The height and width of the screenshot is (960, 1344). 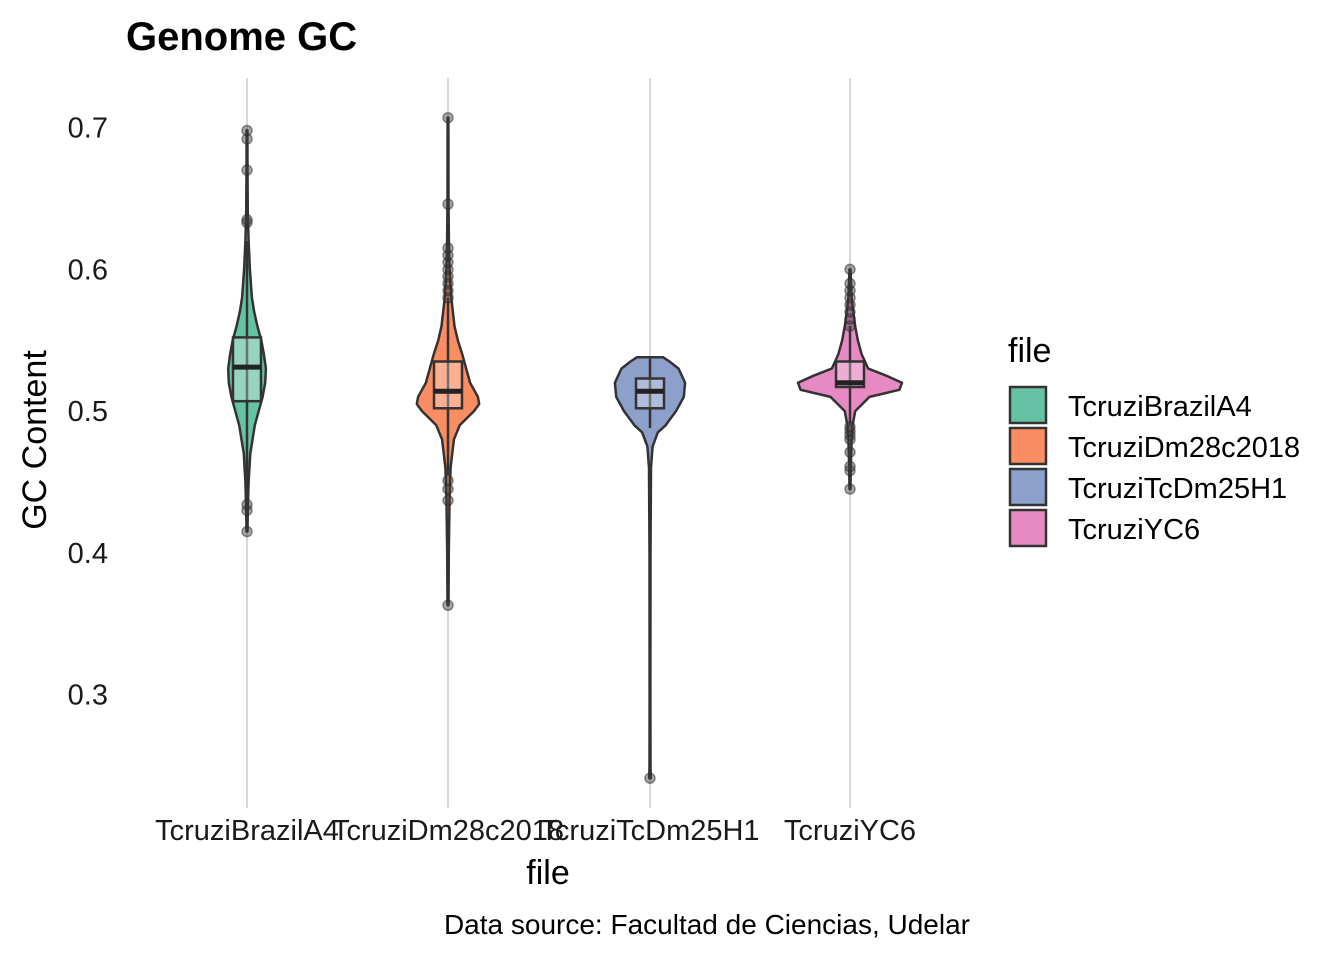 I want to click on y-tick-label: 0.7, so click(x=88, y=129).